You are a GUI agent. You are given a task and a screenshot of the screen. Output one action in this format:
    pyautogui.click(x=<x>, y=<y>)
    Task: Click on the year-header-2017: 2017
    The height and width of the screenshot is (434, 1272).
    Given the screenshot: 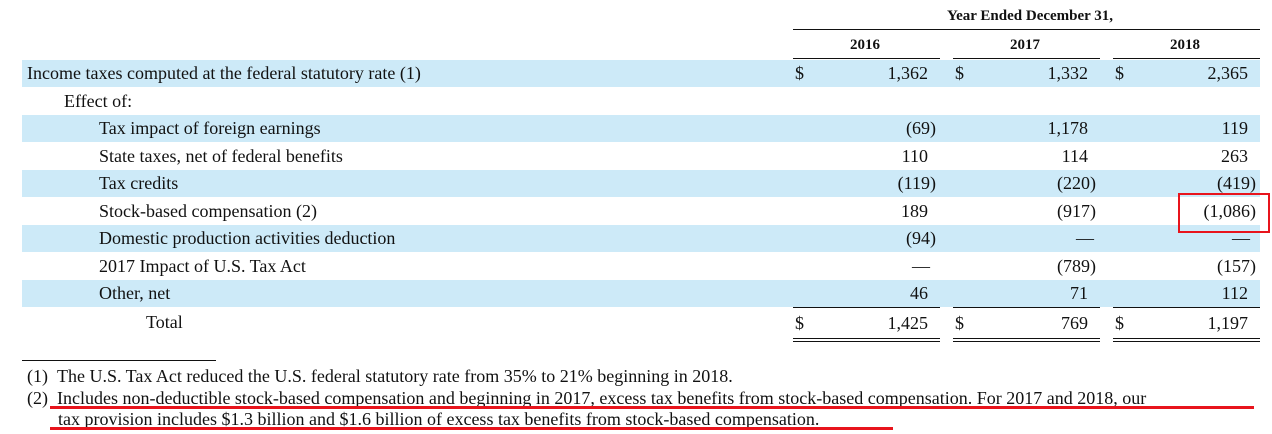 What is the action you would take?
    pyautogui.click(x=1025, y=45)
    